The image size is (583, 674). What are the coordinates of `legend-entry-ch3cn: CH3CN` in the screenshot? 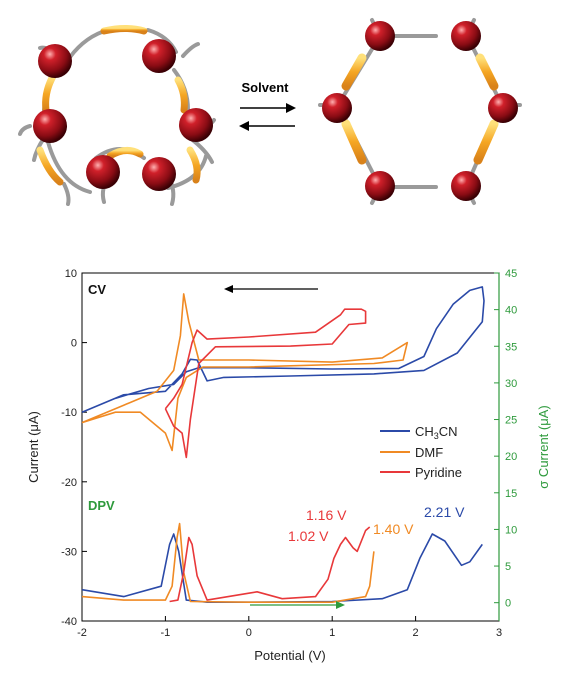 It's located at (419, 432).